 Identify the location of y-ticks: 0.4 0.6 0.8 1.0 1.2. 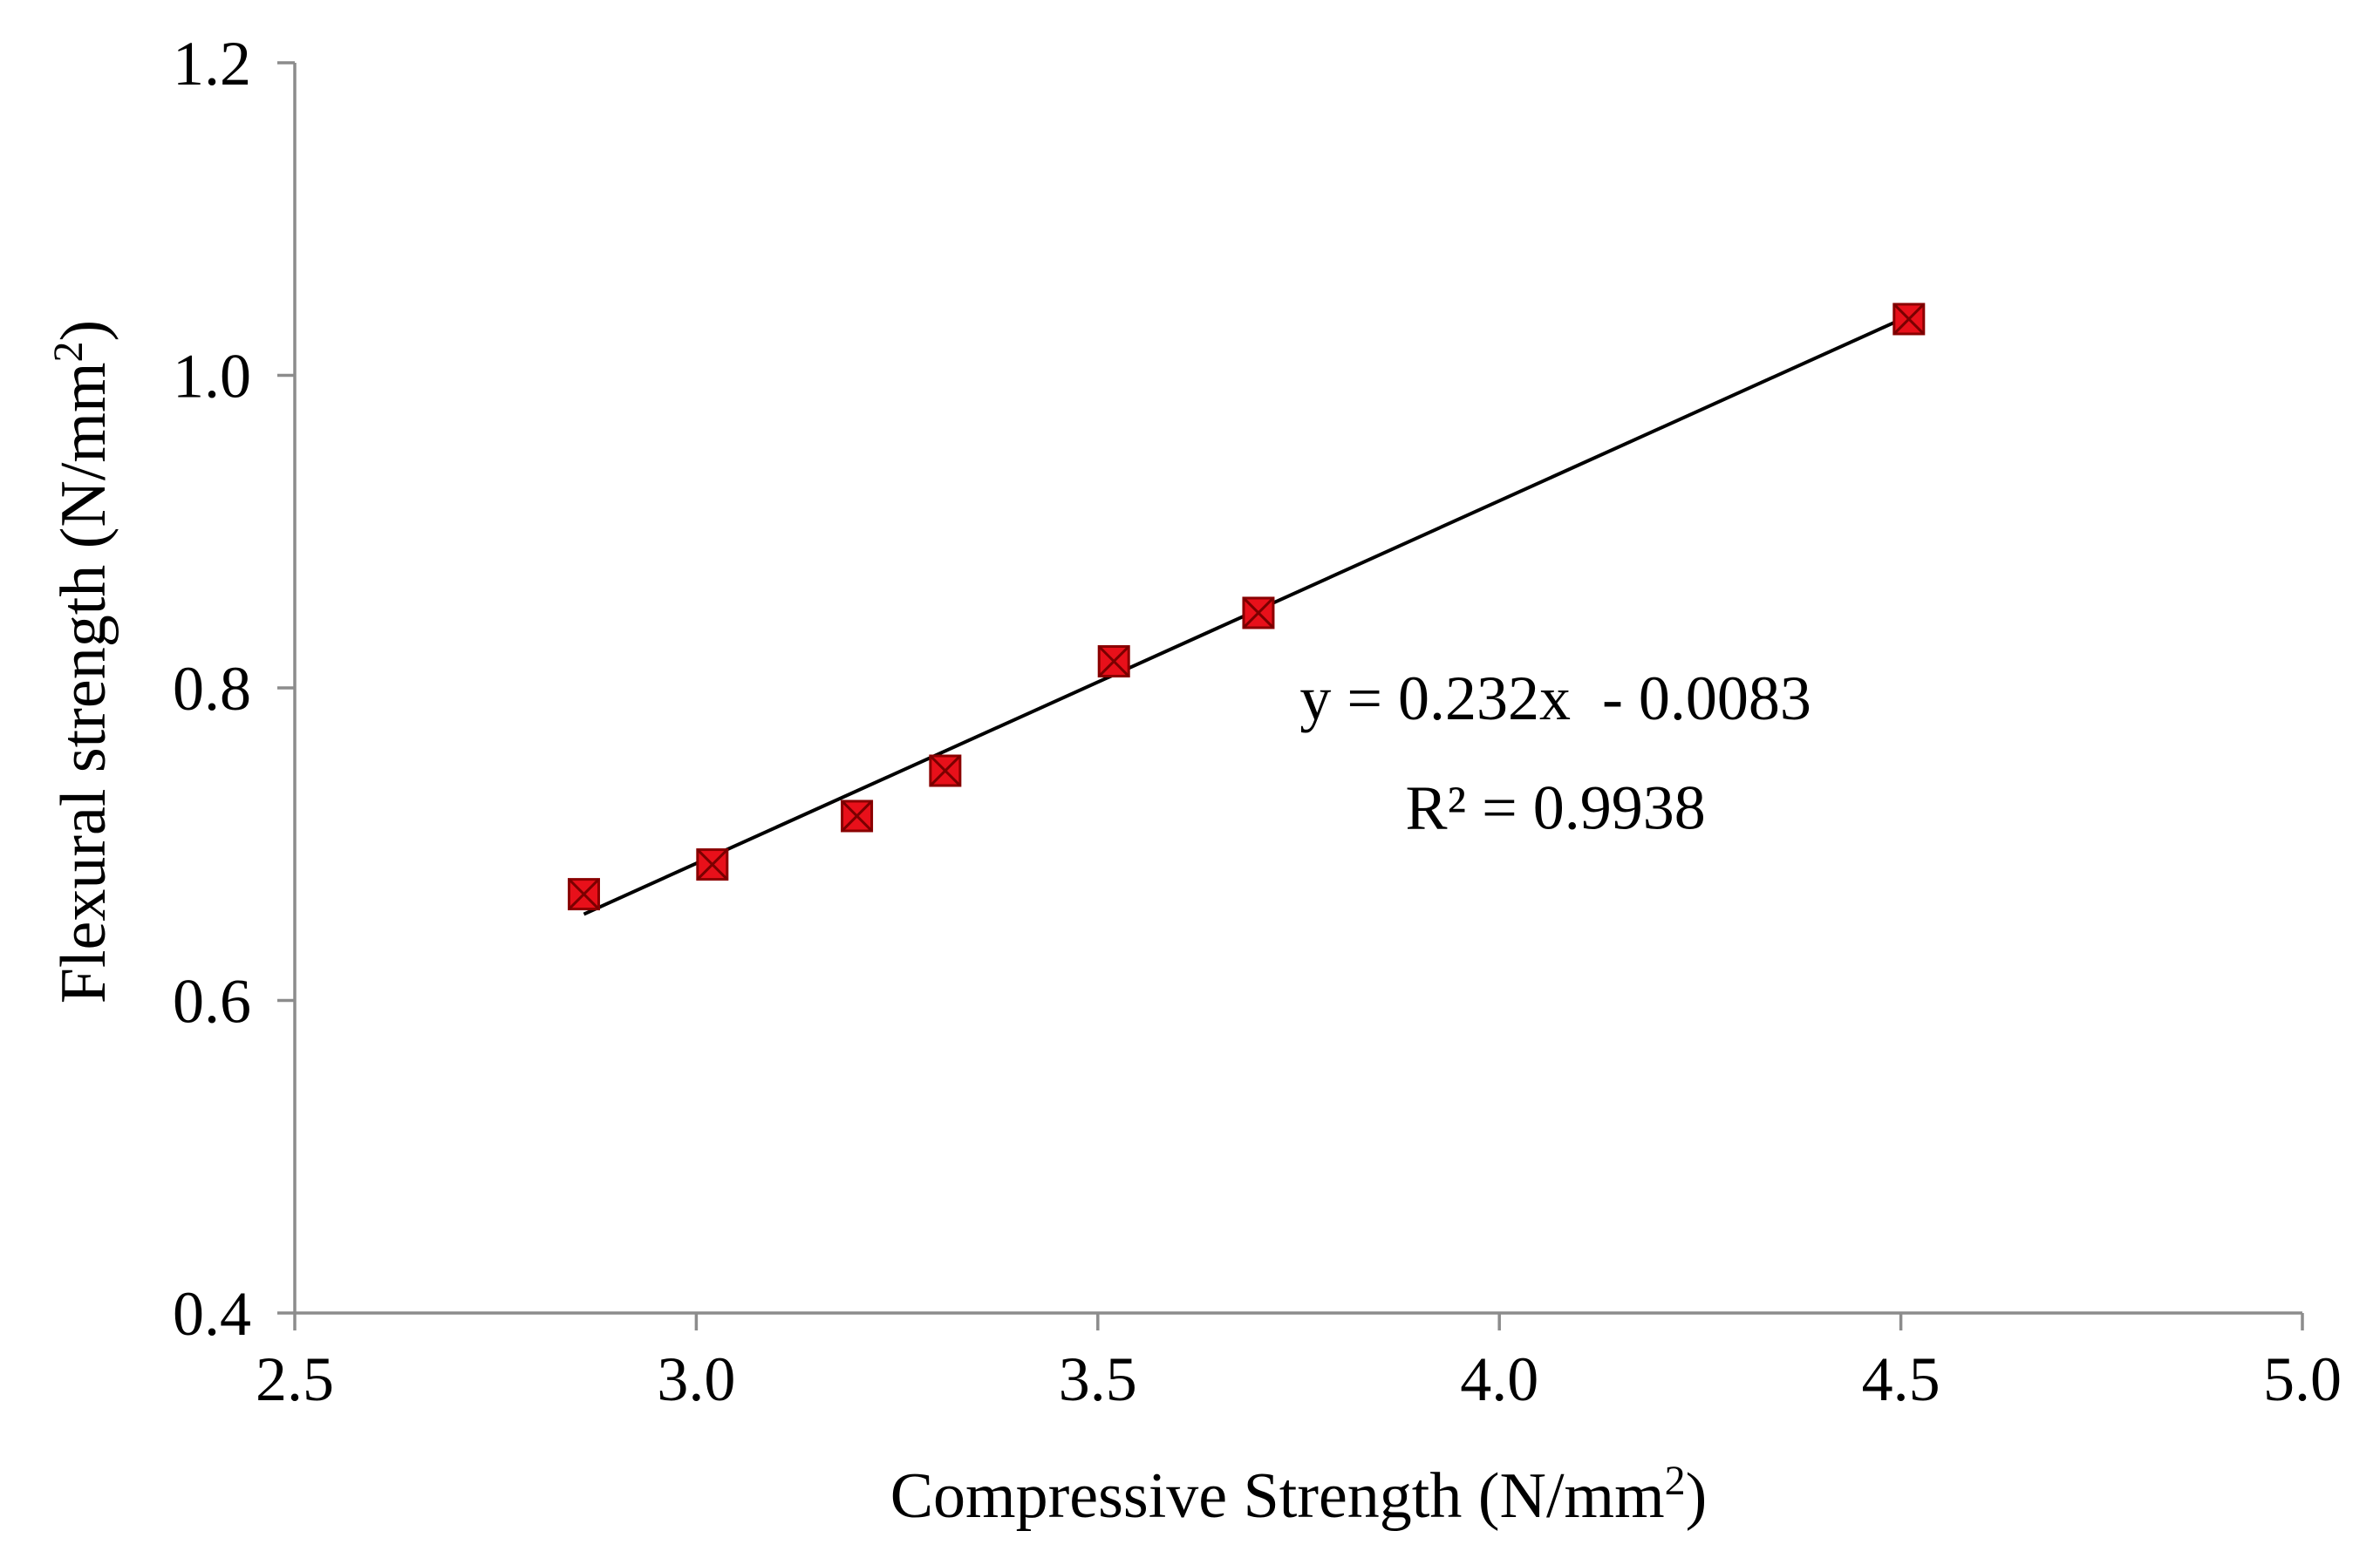
(234, 689).